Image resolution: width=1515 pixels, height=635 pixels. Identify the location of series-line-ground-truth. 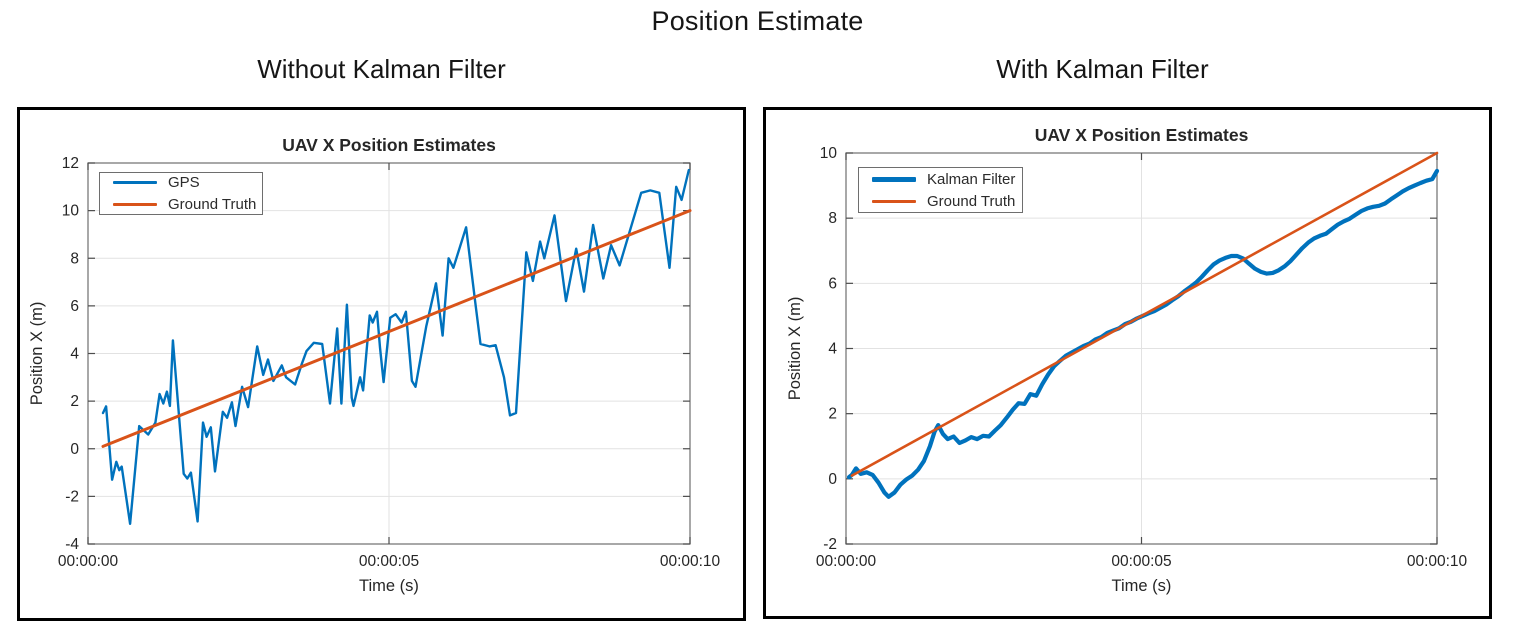
(396, 328).